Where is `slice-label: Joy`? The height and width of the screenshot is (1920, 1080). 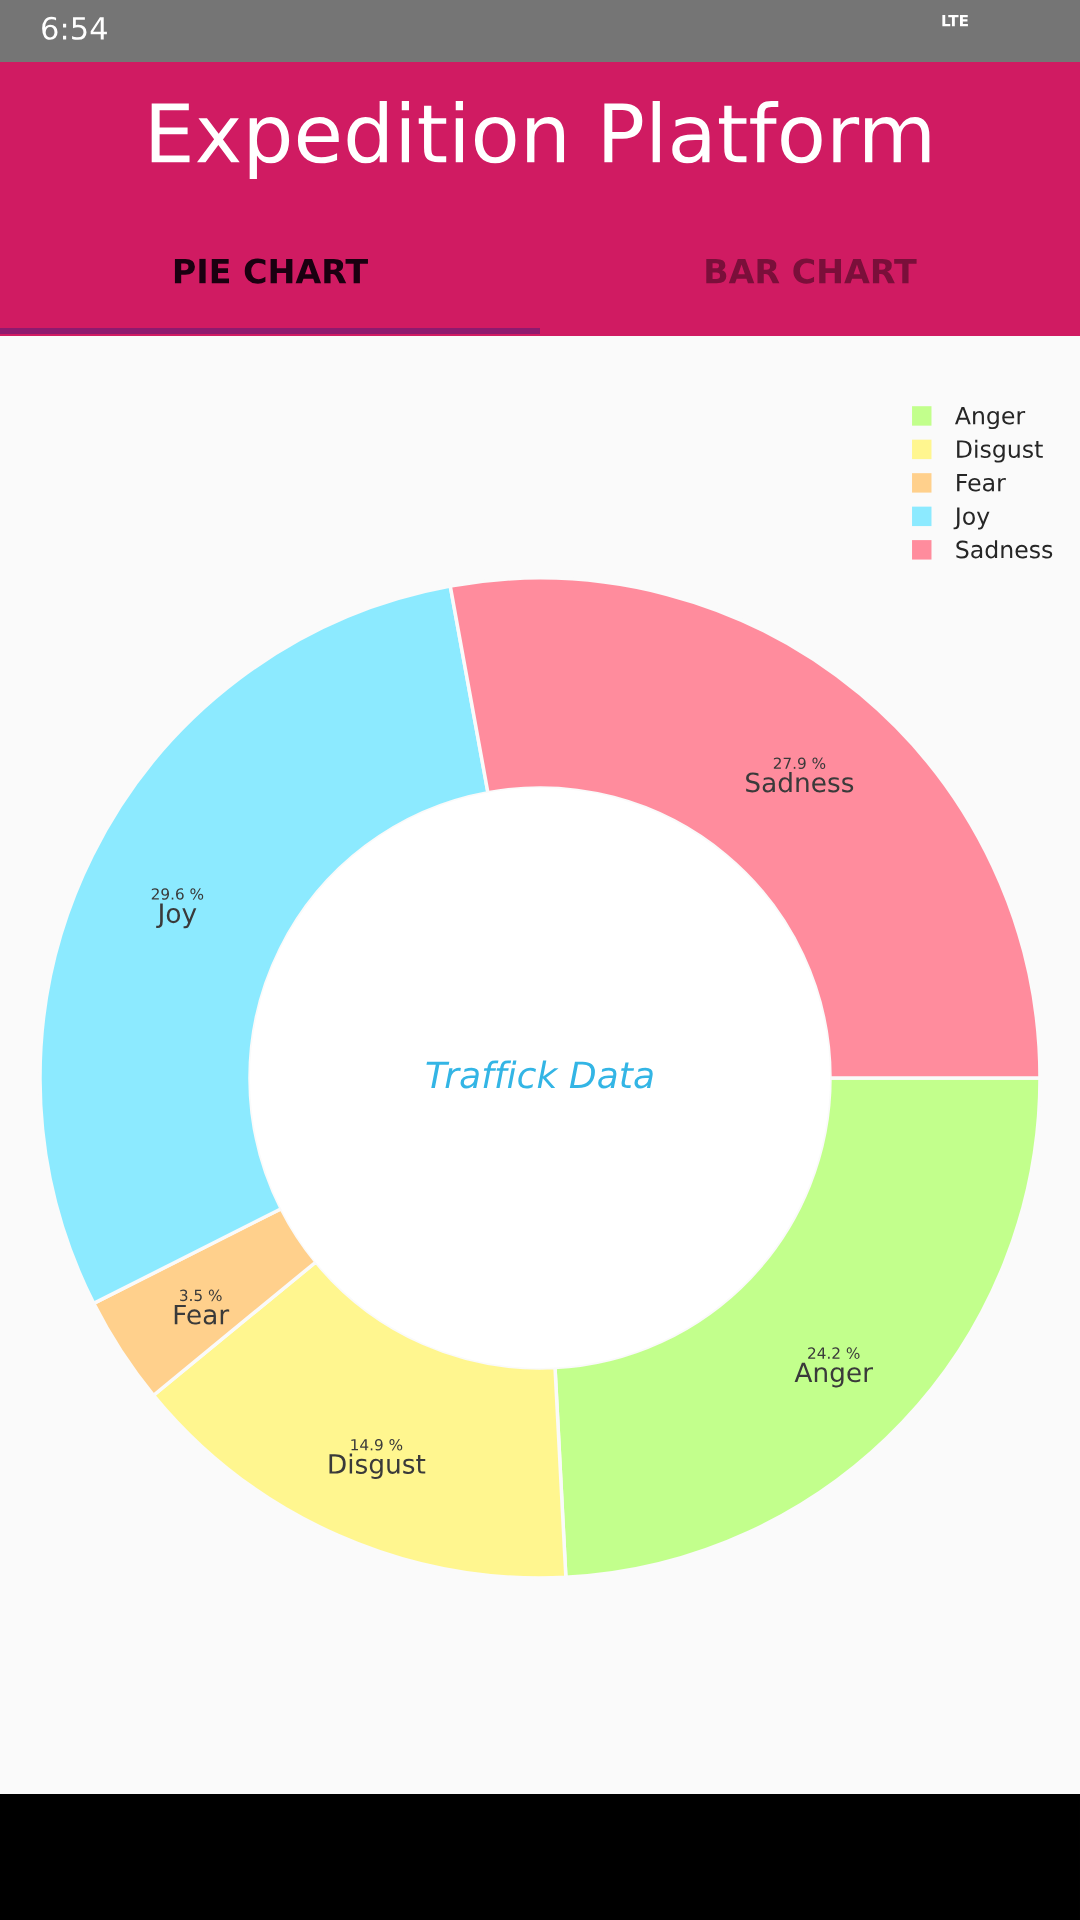
slice-label: Joy is located at coordinates (176, 916).